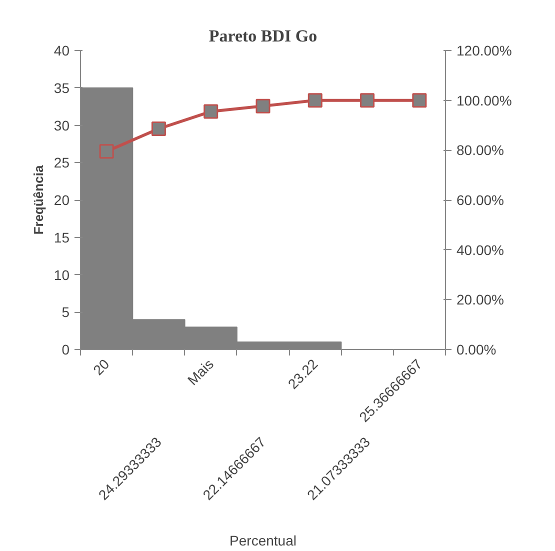 This screenshot has width=555, height=551. What do you see at coordinates (62, 88) in the screenshot?
I see `y-tick-label: 35` at bounding box center [62, 88].